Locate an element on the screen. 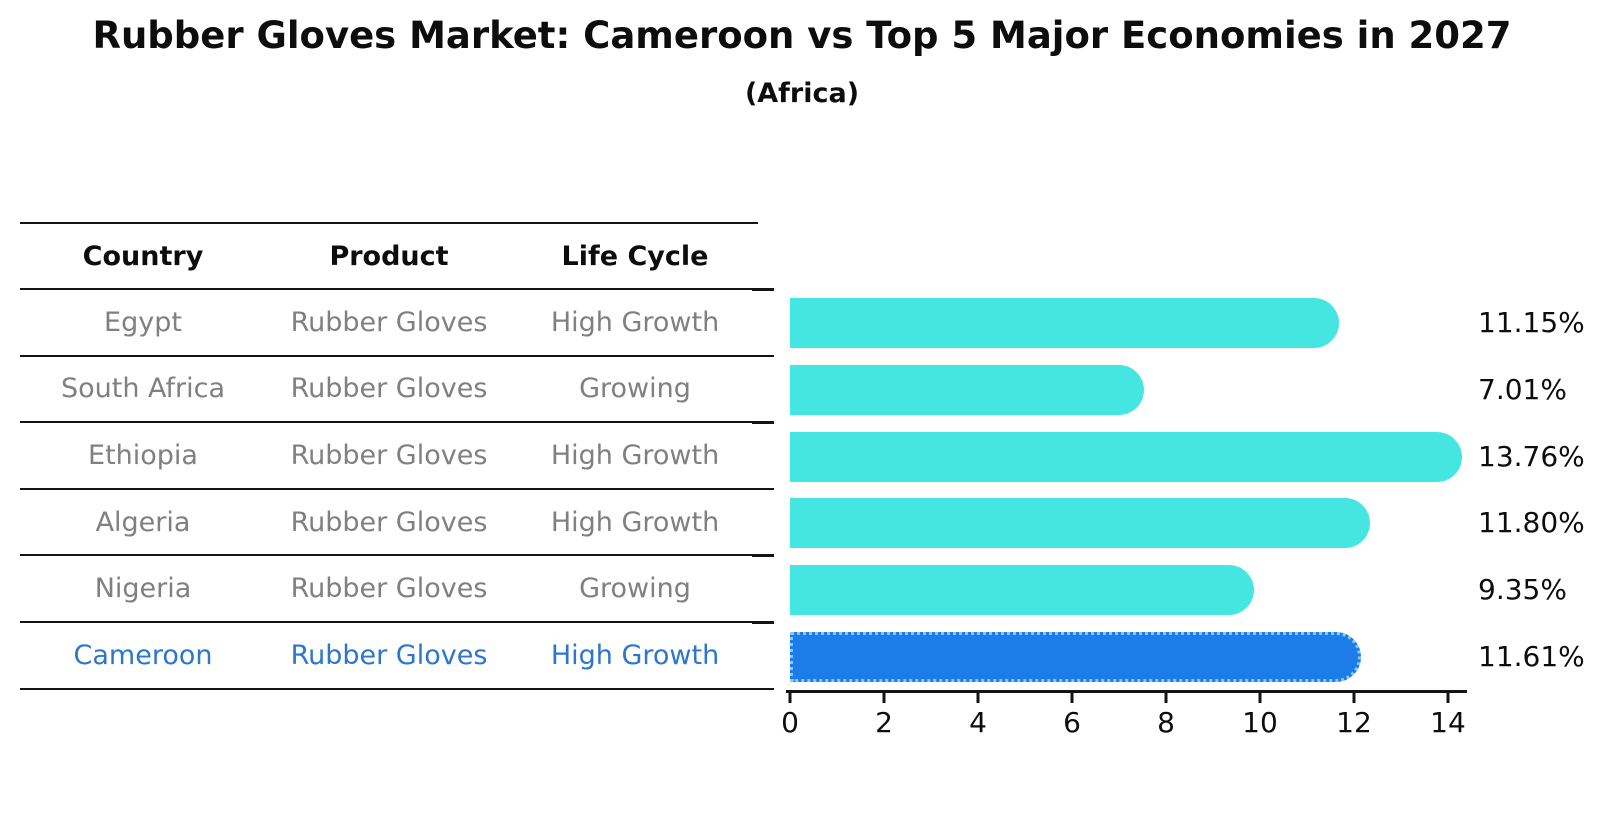 This screenshot has width=1604, height=823. table-header-row: Country Product Life Cycle is located at coordinates (389, 257).